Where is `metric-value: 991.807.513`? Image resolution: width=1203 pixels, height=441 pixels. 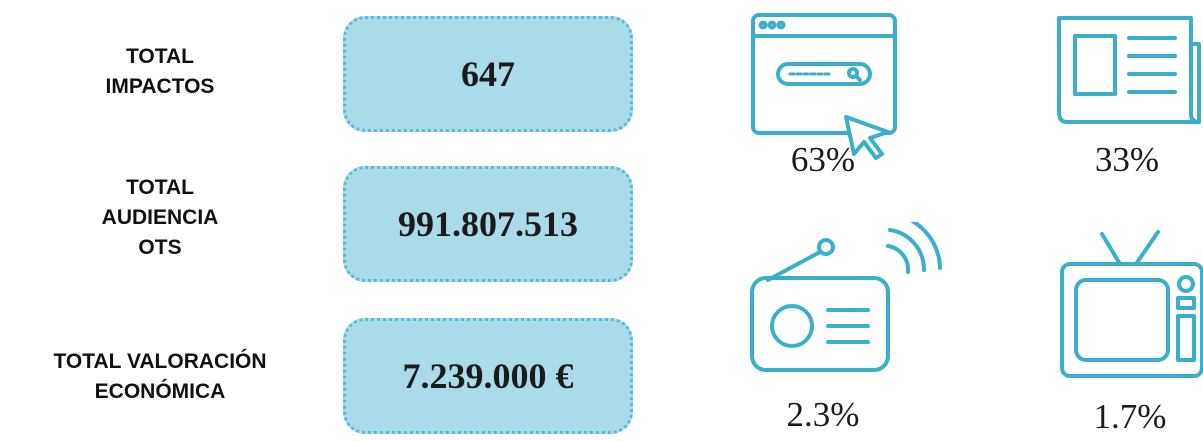
metric-value: 991.807.513 is located at coordinates (488, 224).